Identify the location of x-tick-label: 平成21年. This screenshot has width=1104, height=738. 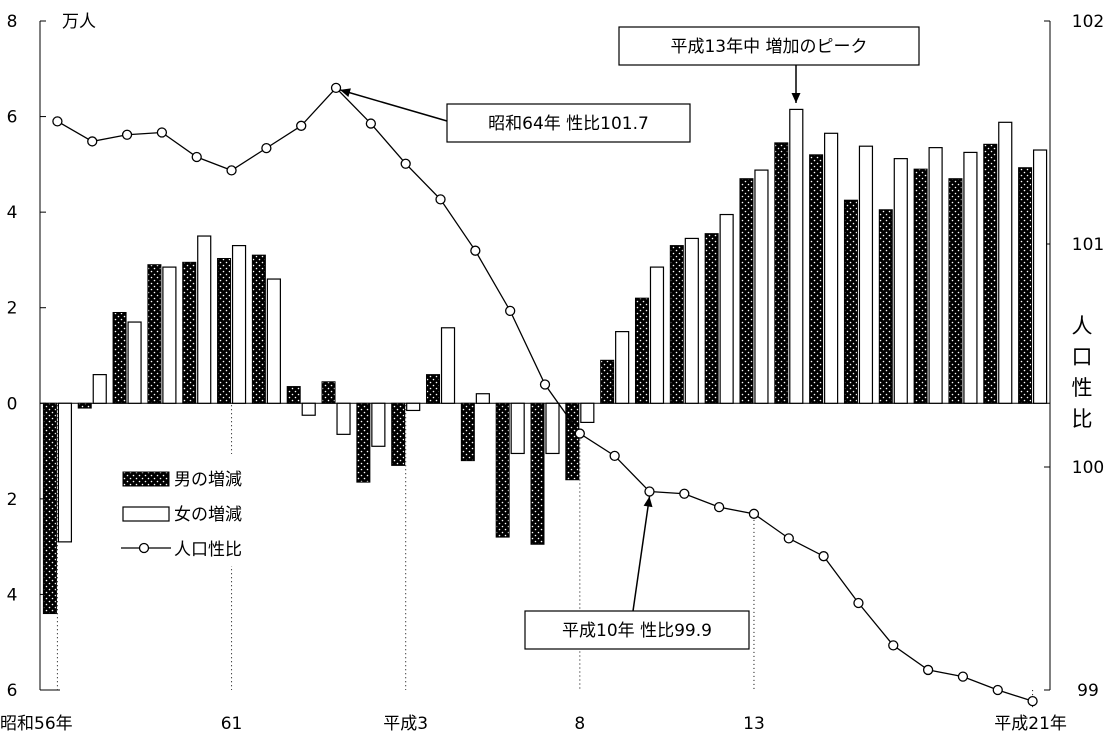
(1030, 724).